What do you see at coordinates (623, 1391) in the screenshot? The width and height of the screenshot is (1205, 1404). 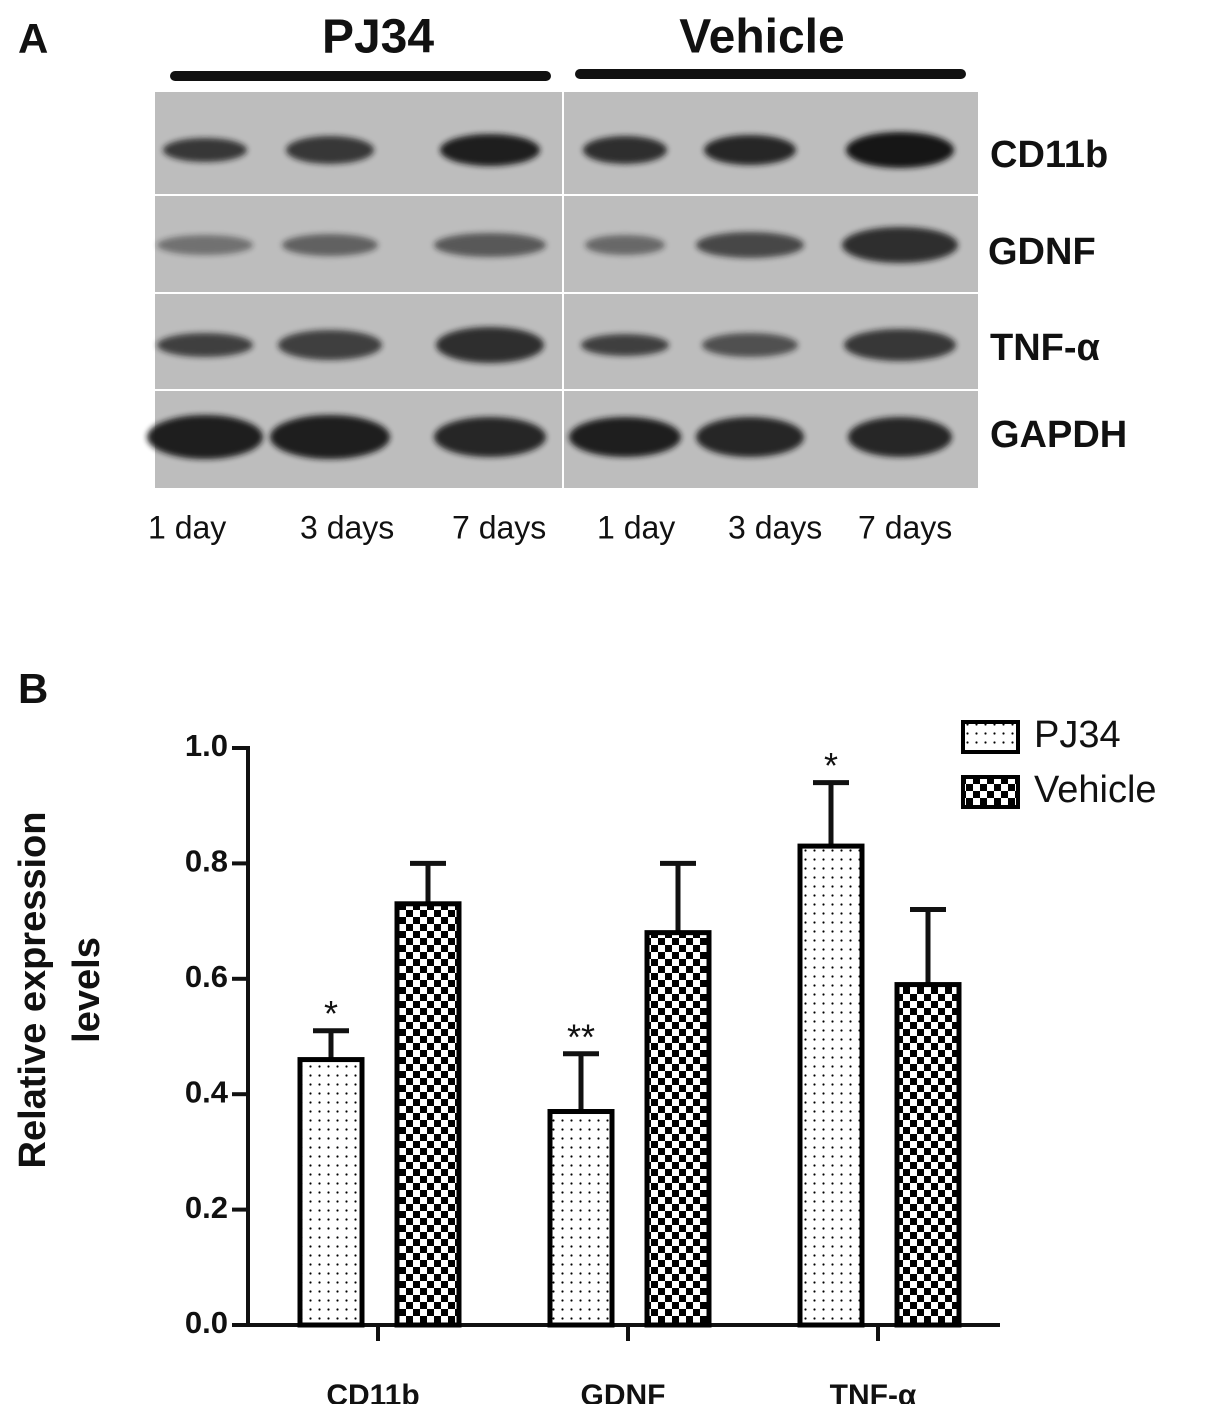 I see `x-tick-label: GDNF` at bounding box center [623, 1391].